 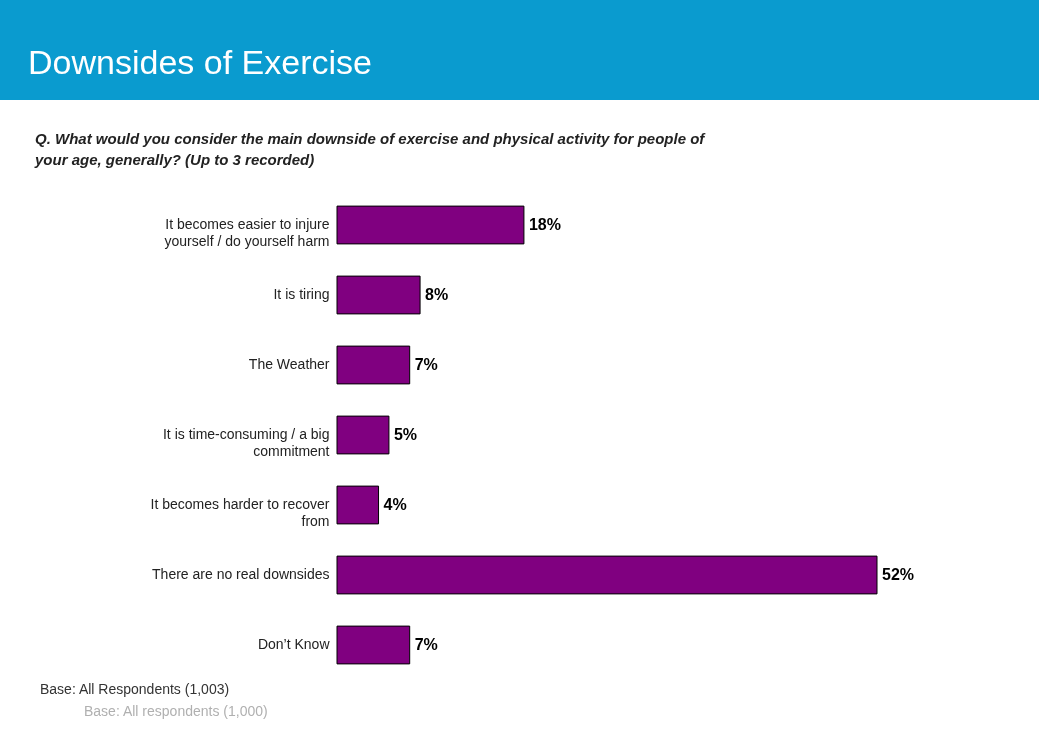 What do you see at coordinates (176, 711) in the screenshot?
I see `text: Base: All respondents (1,000)` at bounding box center [176, 711].